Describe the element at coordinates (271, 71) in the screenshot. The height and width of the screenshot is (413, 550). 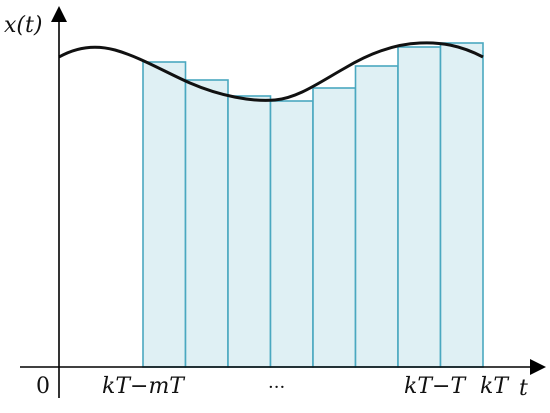
I see `signal-curve` at that location.